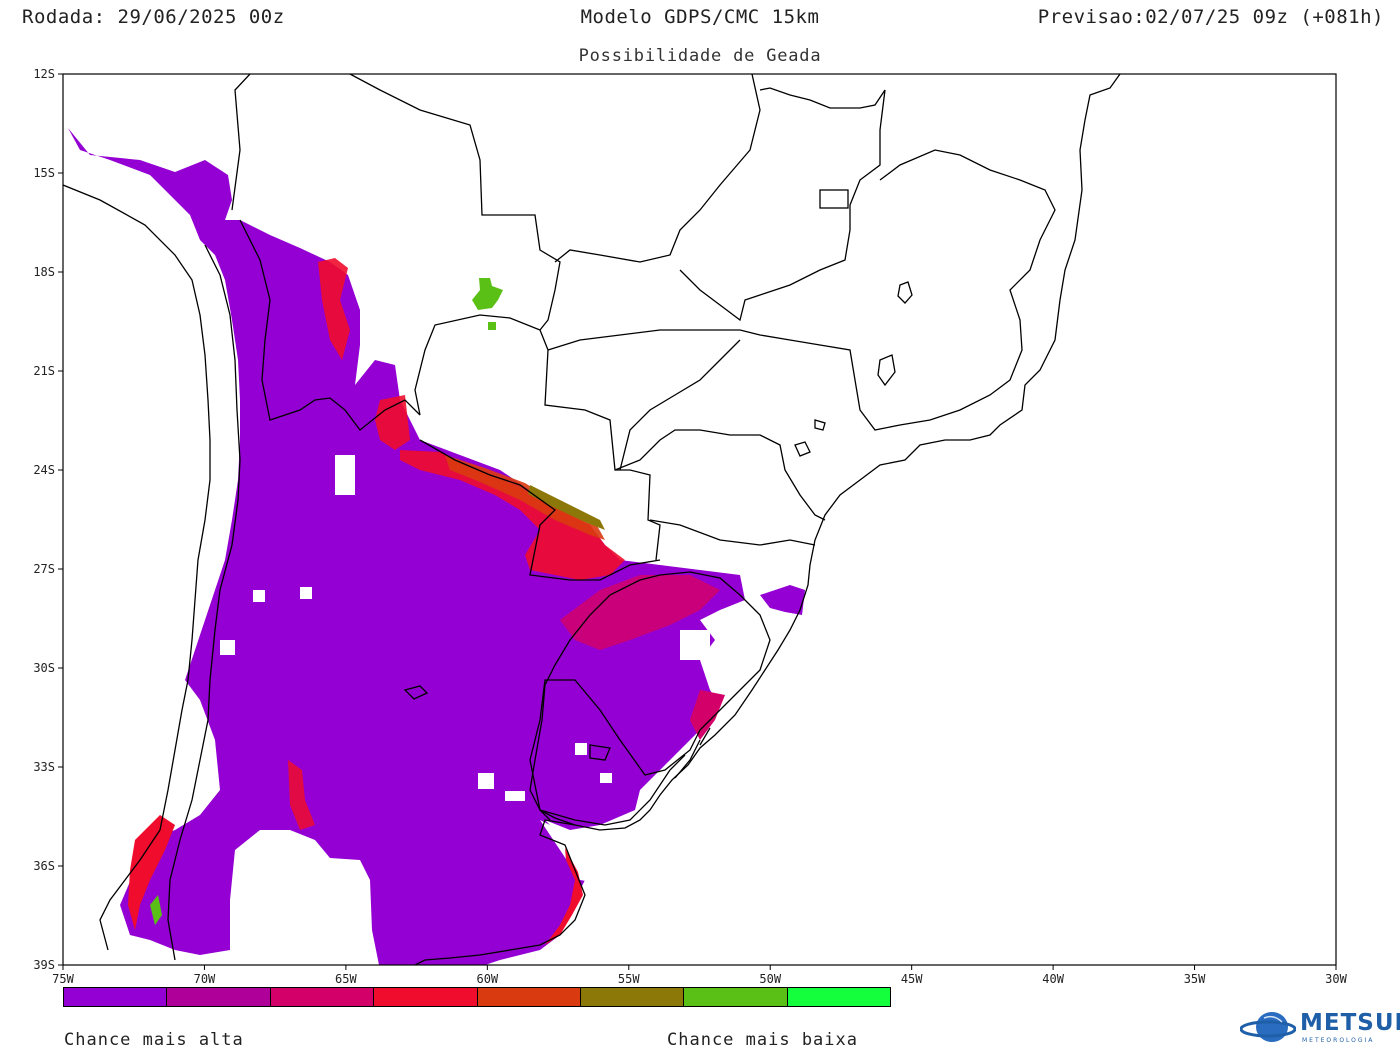  What do you see at coordinates (44, 371) in the screenshot?
I see `lat-tick-label: 21S` at bounding box center [44, 371].